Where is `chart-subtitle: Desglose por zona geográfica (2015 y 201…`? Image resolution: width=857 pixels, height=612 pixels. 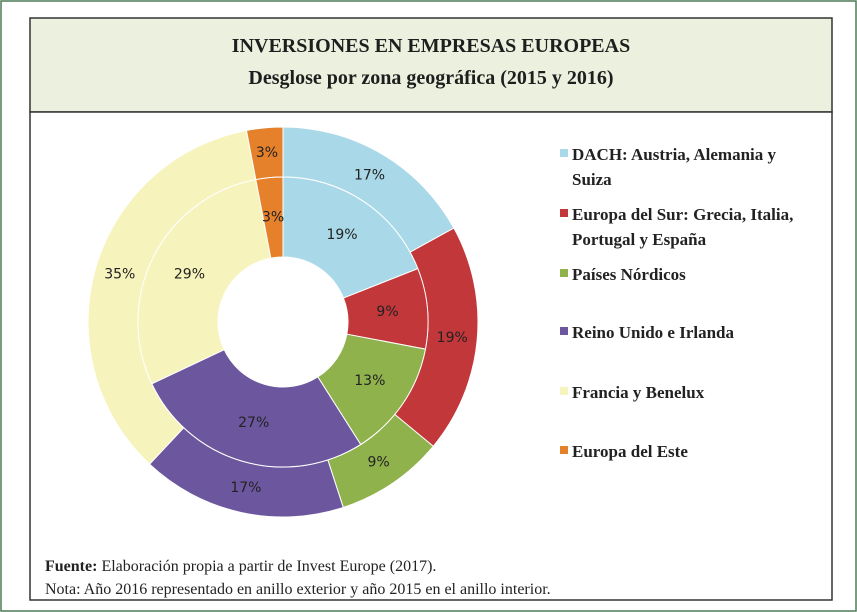 chart-subtitle: Desglose por zona geográfica (2015 y 201… is located at coordinates (430, 78).